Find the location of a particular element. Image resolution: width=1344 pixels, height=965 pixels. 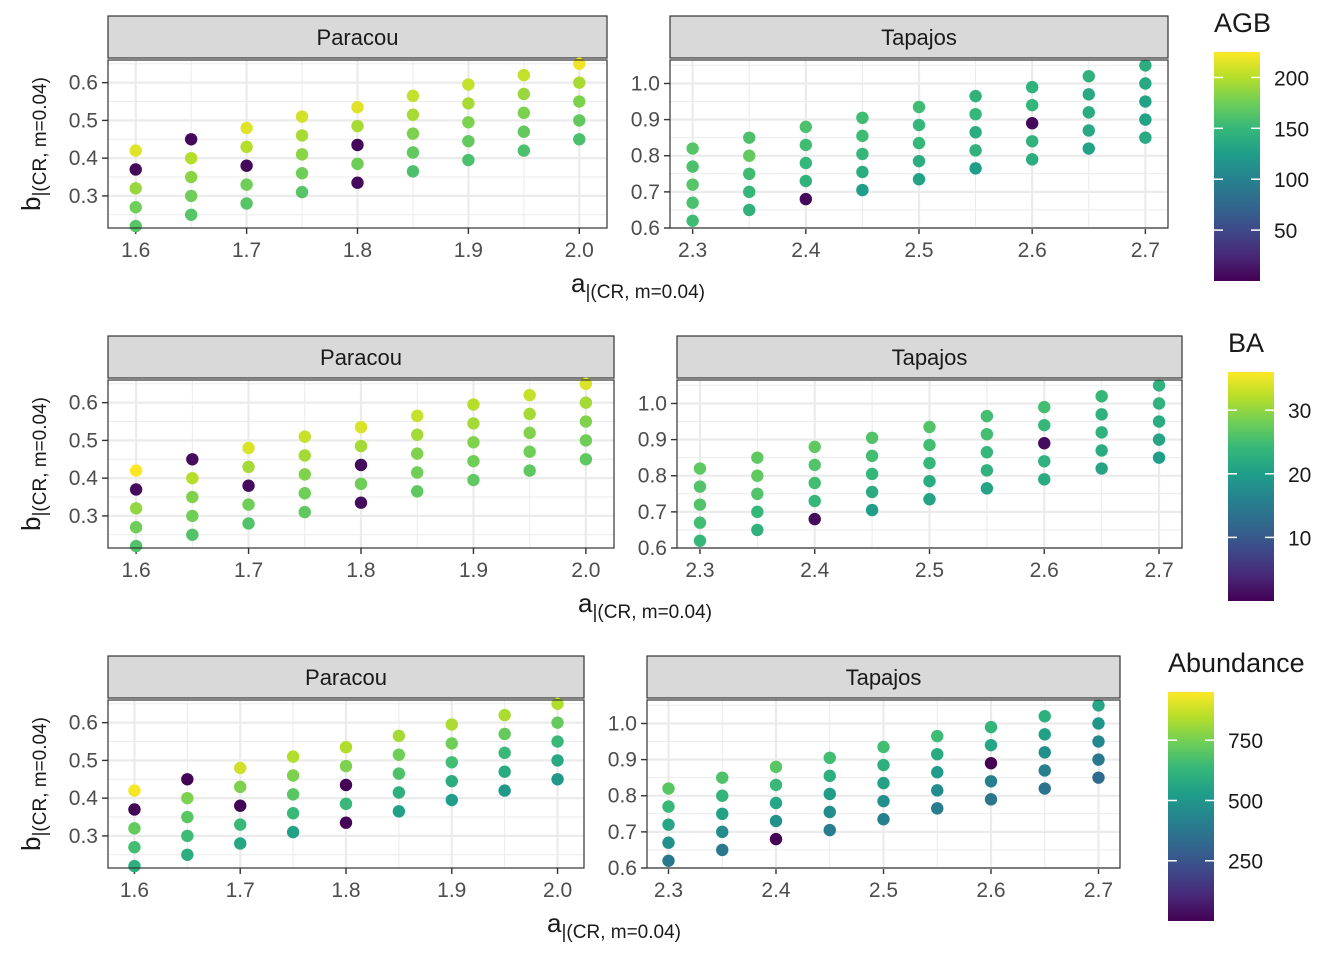

facet-tapajos: Tapajos 2.3 2.4 2.5 2.6 2.7 0.6 0.7 0.8 0.9 1.0 is located at coordinates (864, 778).